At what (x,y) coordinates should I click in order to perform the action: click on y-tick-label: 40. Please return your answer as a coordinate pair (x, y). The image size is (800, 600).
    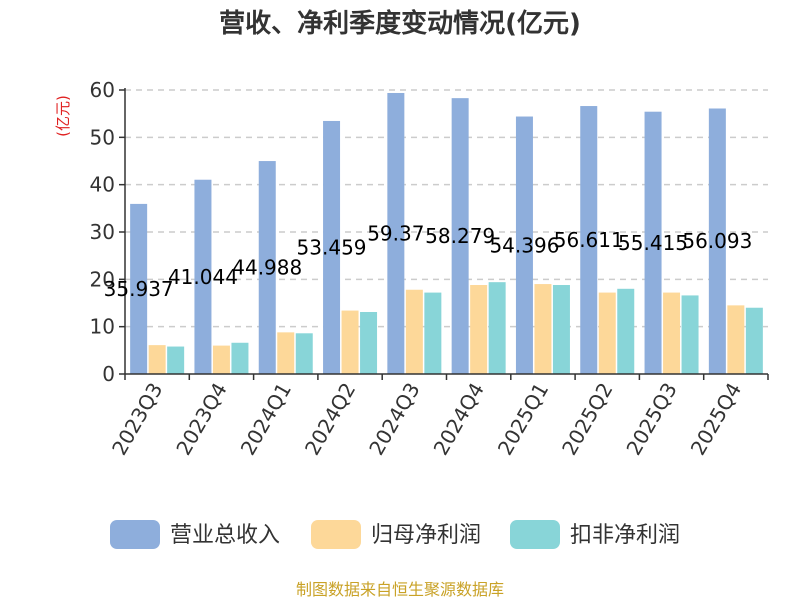
    Looking at the image, I should click on (102, 185).